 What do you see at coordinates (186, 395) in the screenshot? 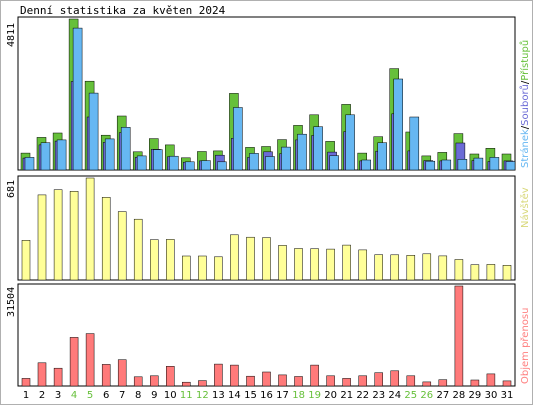
I see `x-tick-label: 11` at bounding box center [186, 395].